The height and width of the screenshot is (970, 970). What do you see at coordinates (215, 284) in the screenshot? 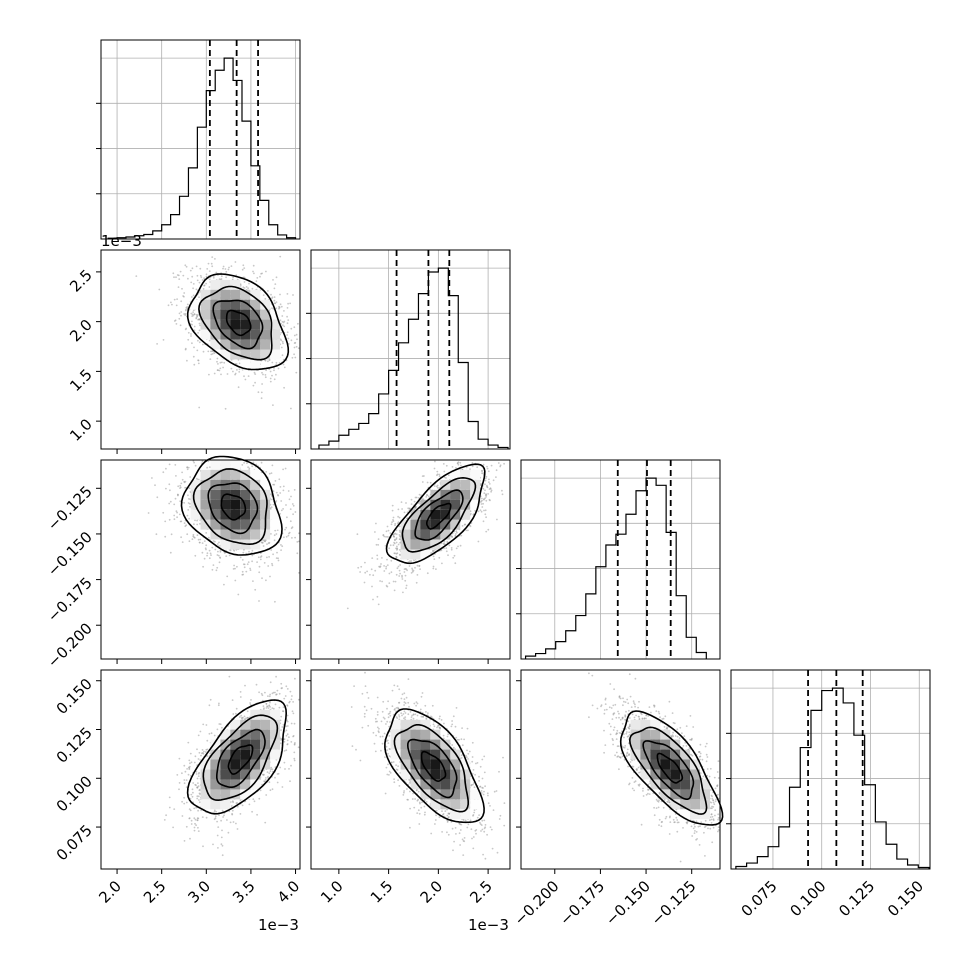
I see `density-cell` at bounding box center [215, 284].